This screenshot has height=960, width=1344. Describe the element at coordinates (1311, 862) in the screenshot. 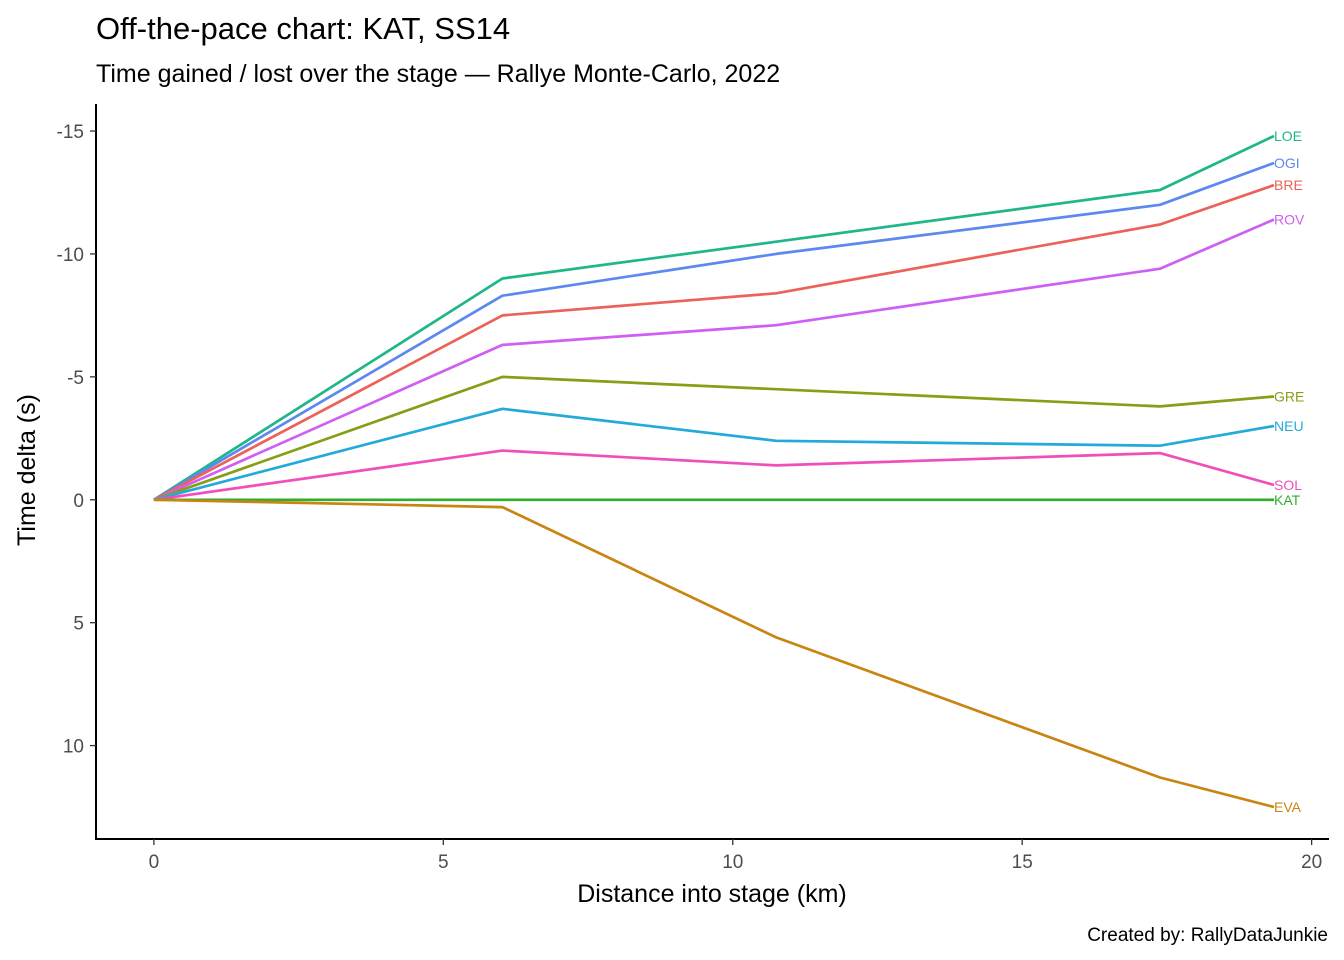

I see `x-tick-label: 20` at that location.